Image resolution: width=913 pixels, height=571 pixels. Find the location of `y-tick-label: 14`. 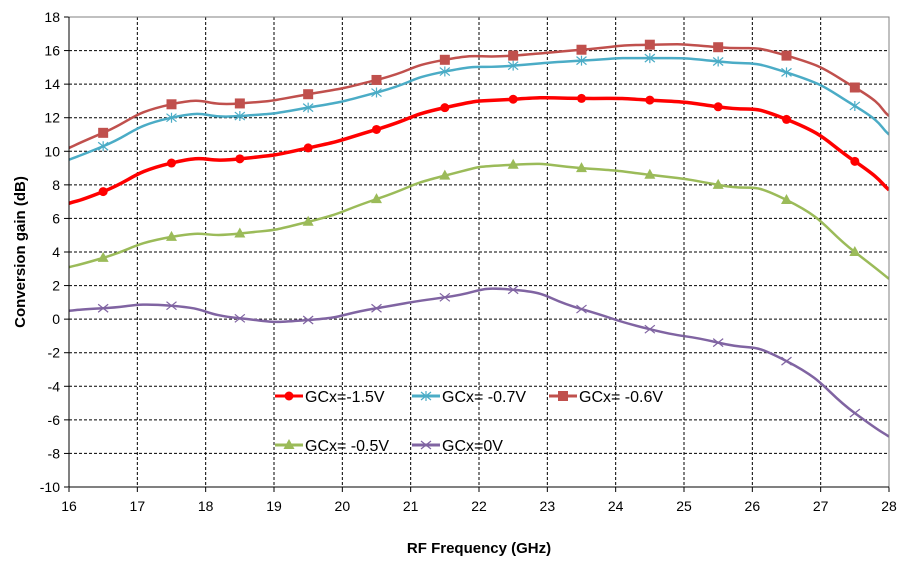

y-tick-label: 14 is located at coordinates (52, 84).